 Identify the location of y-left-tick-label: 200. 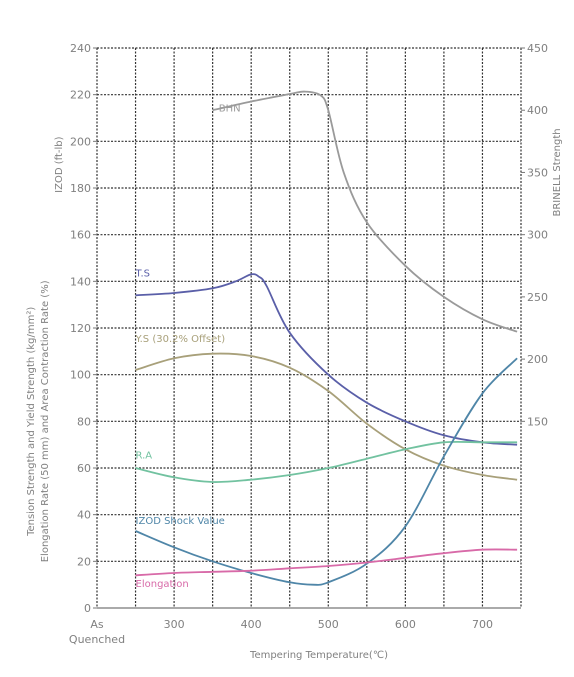
(80, 141).